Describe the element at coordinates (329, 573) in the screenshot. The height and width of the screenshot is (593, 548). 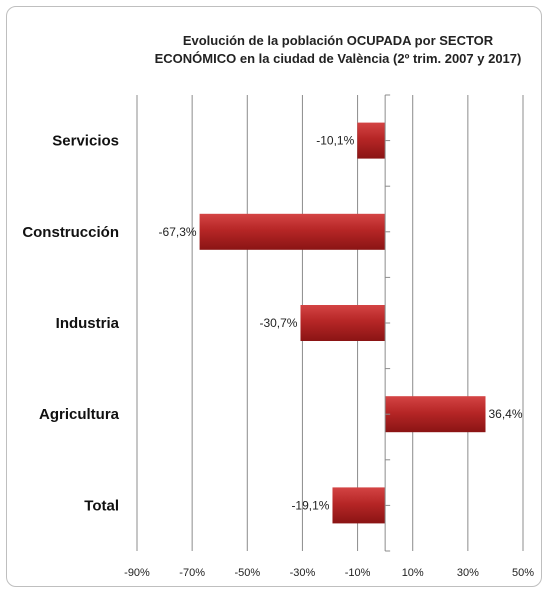
I see `x-tick-labels: -90% -70% -50% -30% -10% 10% 30% 50%` at that location.